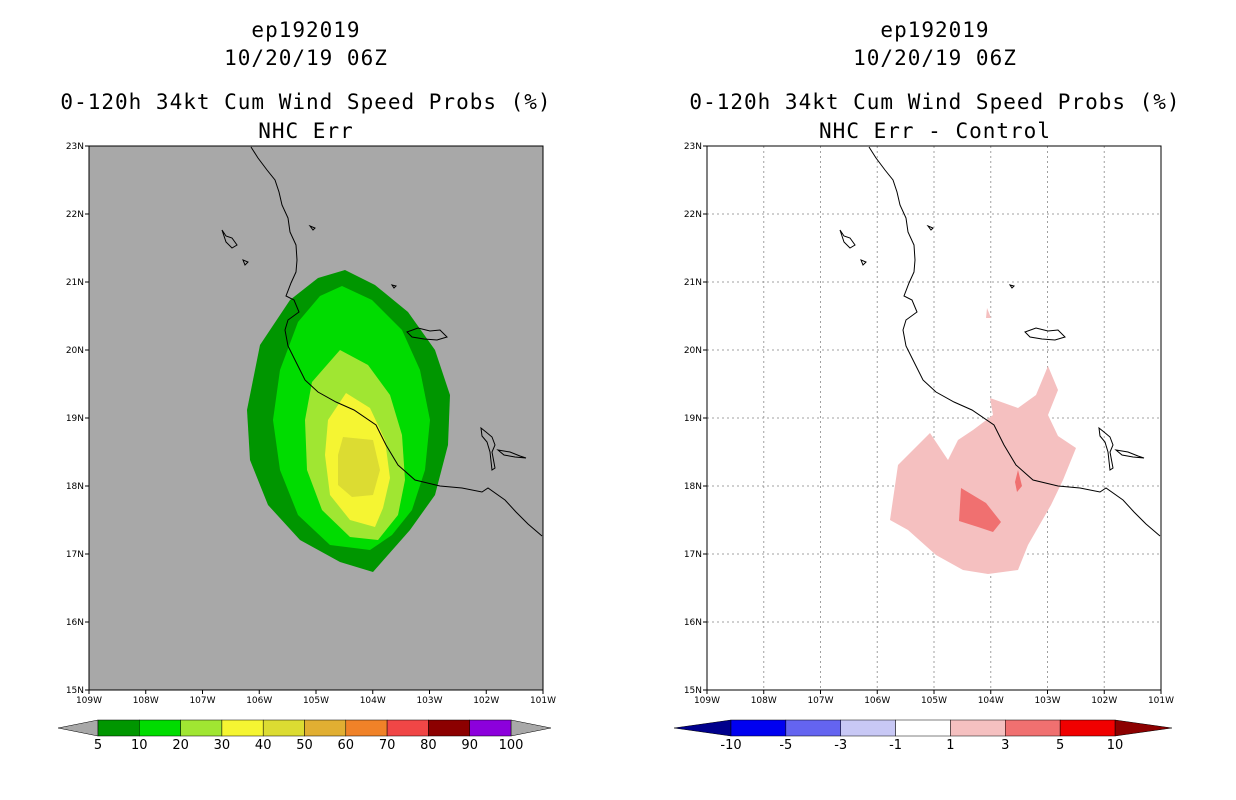  I want to click on left-coastline-mainland, so click(396, 341).